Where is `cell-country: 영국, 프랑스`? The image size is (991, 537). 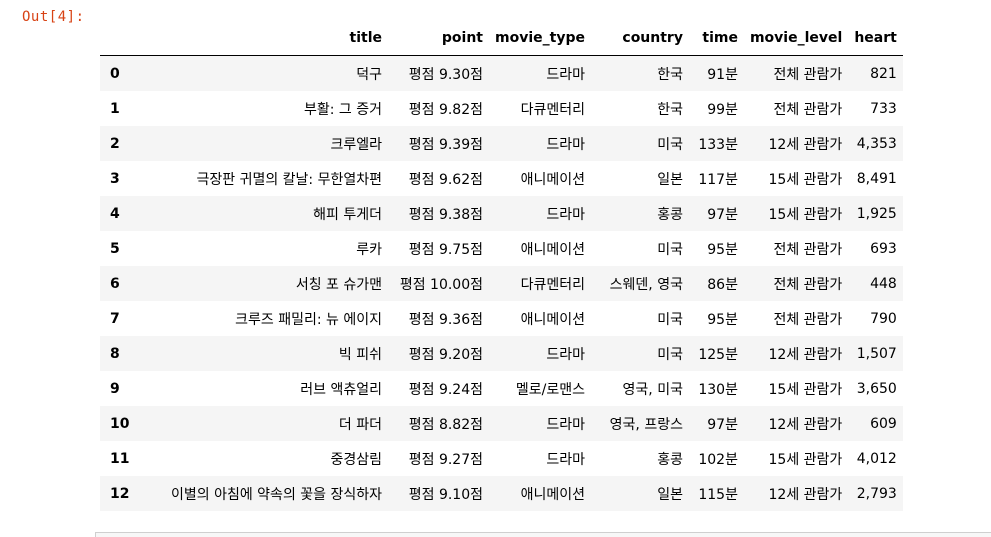
cell-country: 영국, 프랑스 is located at coordinates (646, 424).